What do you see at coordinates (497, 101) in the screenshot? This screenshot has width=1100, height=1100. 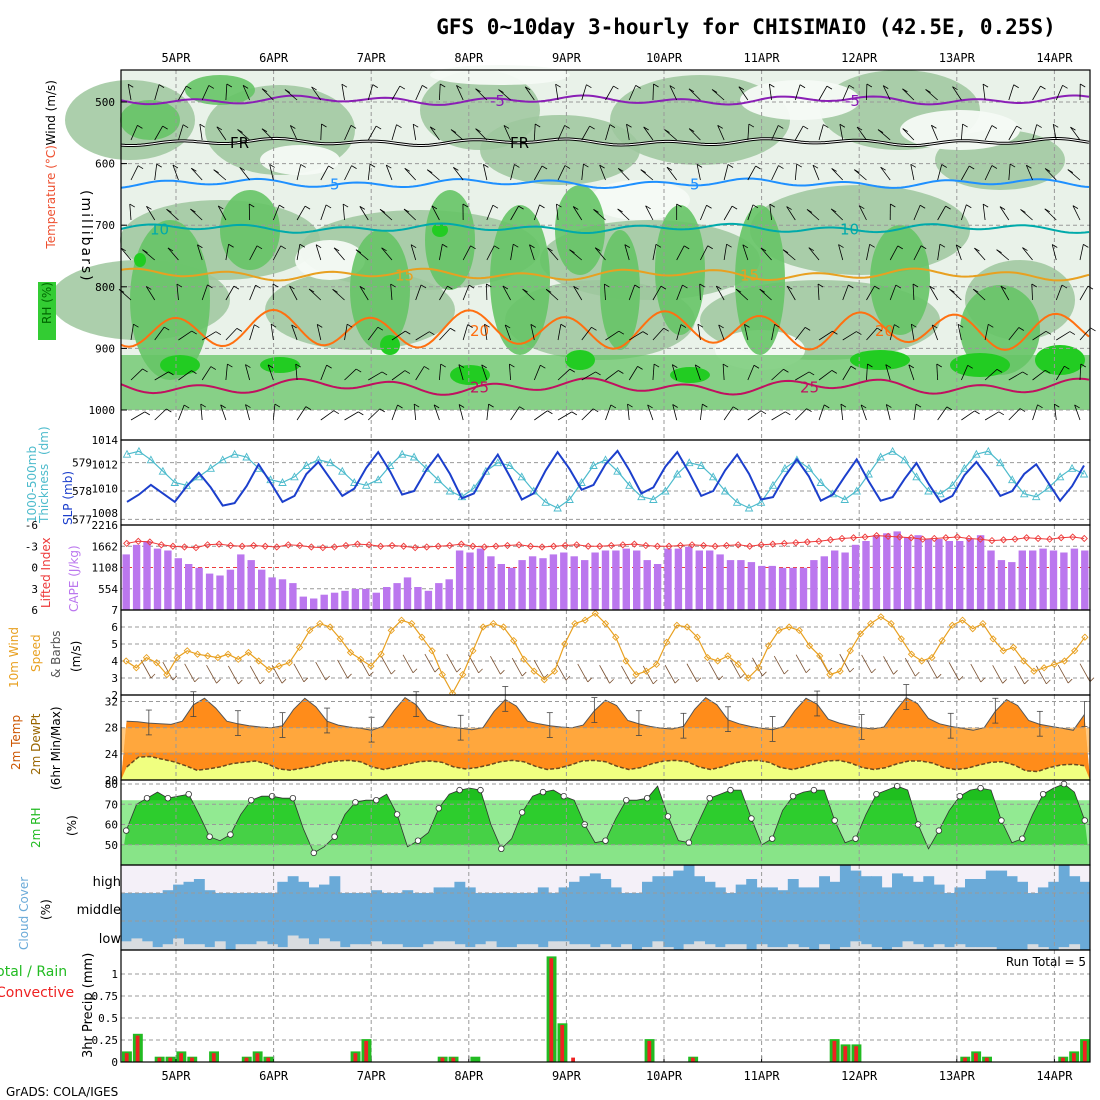 I see `temp-contour-label: -5` at bounding box center [497, 101].